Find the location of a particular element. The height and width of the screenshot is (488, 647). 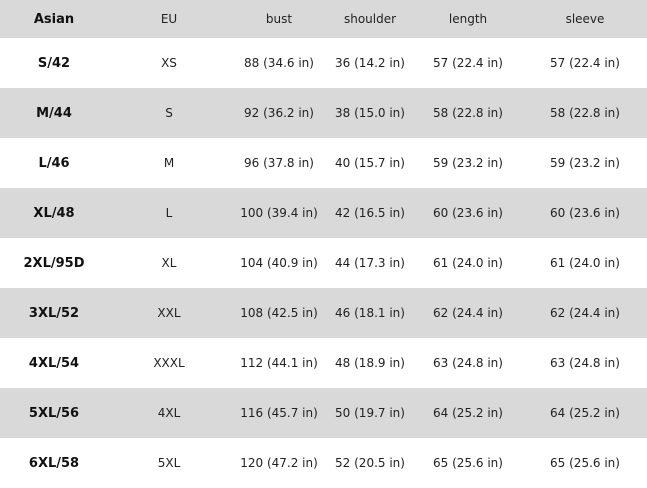

table-cell: 104 (40.9 in) is located at coordinates (279, 263).